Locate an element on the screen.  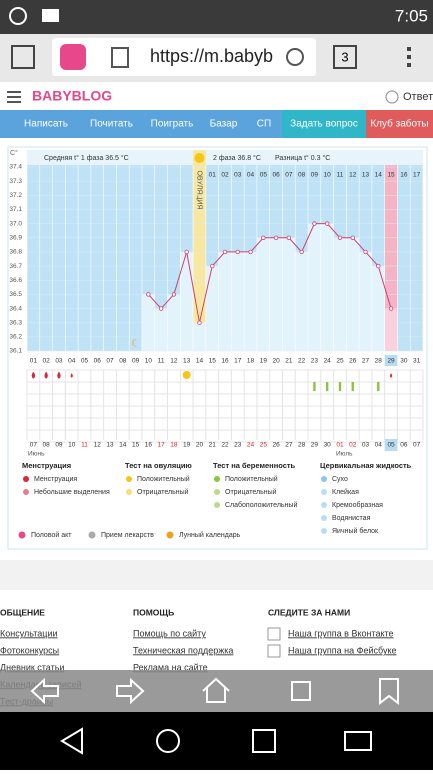
today-date-bg is located at coordinates (391, 445).